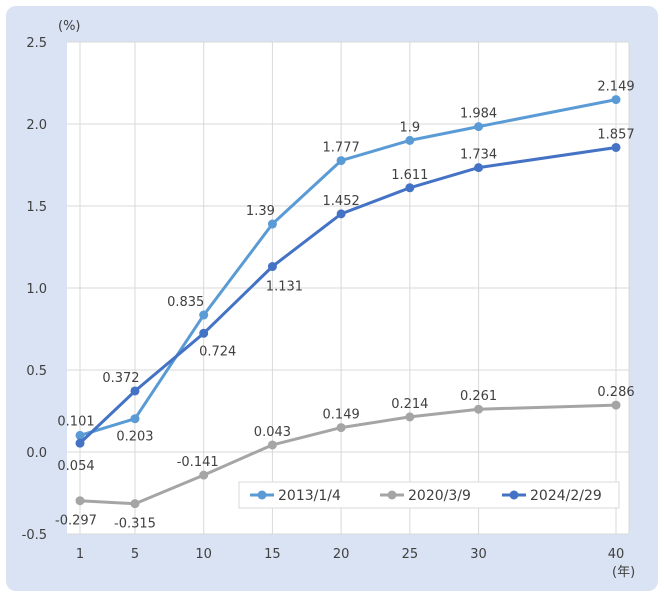 This screenshot has height=601, width=664. I want to click on data-label: 1.39, so click(260, 211).